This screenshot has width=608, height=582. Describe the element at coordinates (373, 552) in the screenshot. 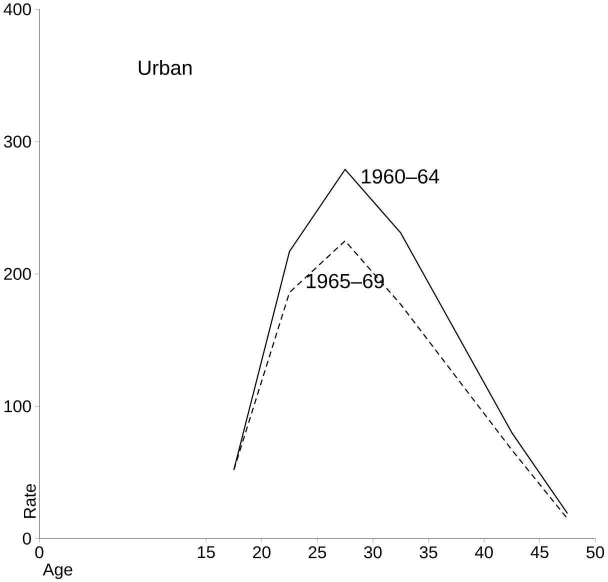

I see `x-tick-label: 30` at that location.